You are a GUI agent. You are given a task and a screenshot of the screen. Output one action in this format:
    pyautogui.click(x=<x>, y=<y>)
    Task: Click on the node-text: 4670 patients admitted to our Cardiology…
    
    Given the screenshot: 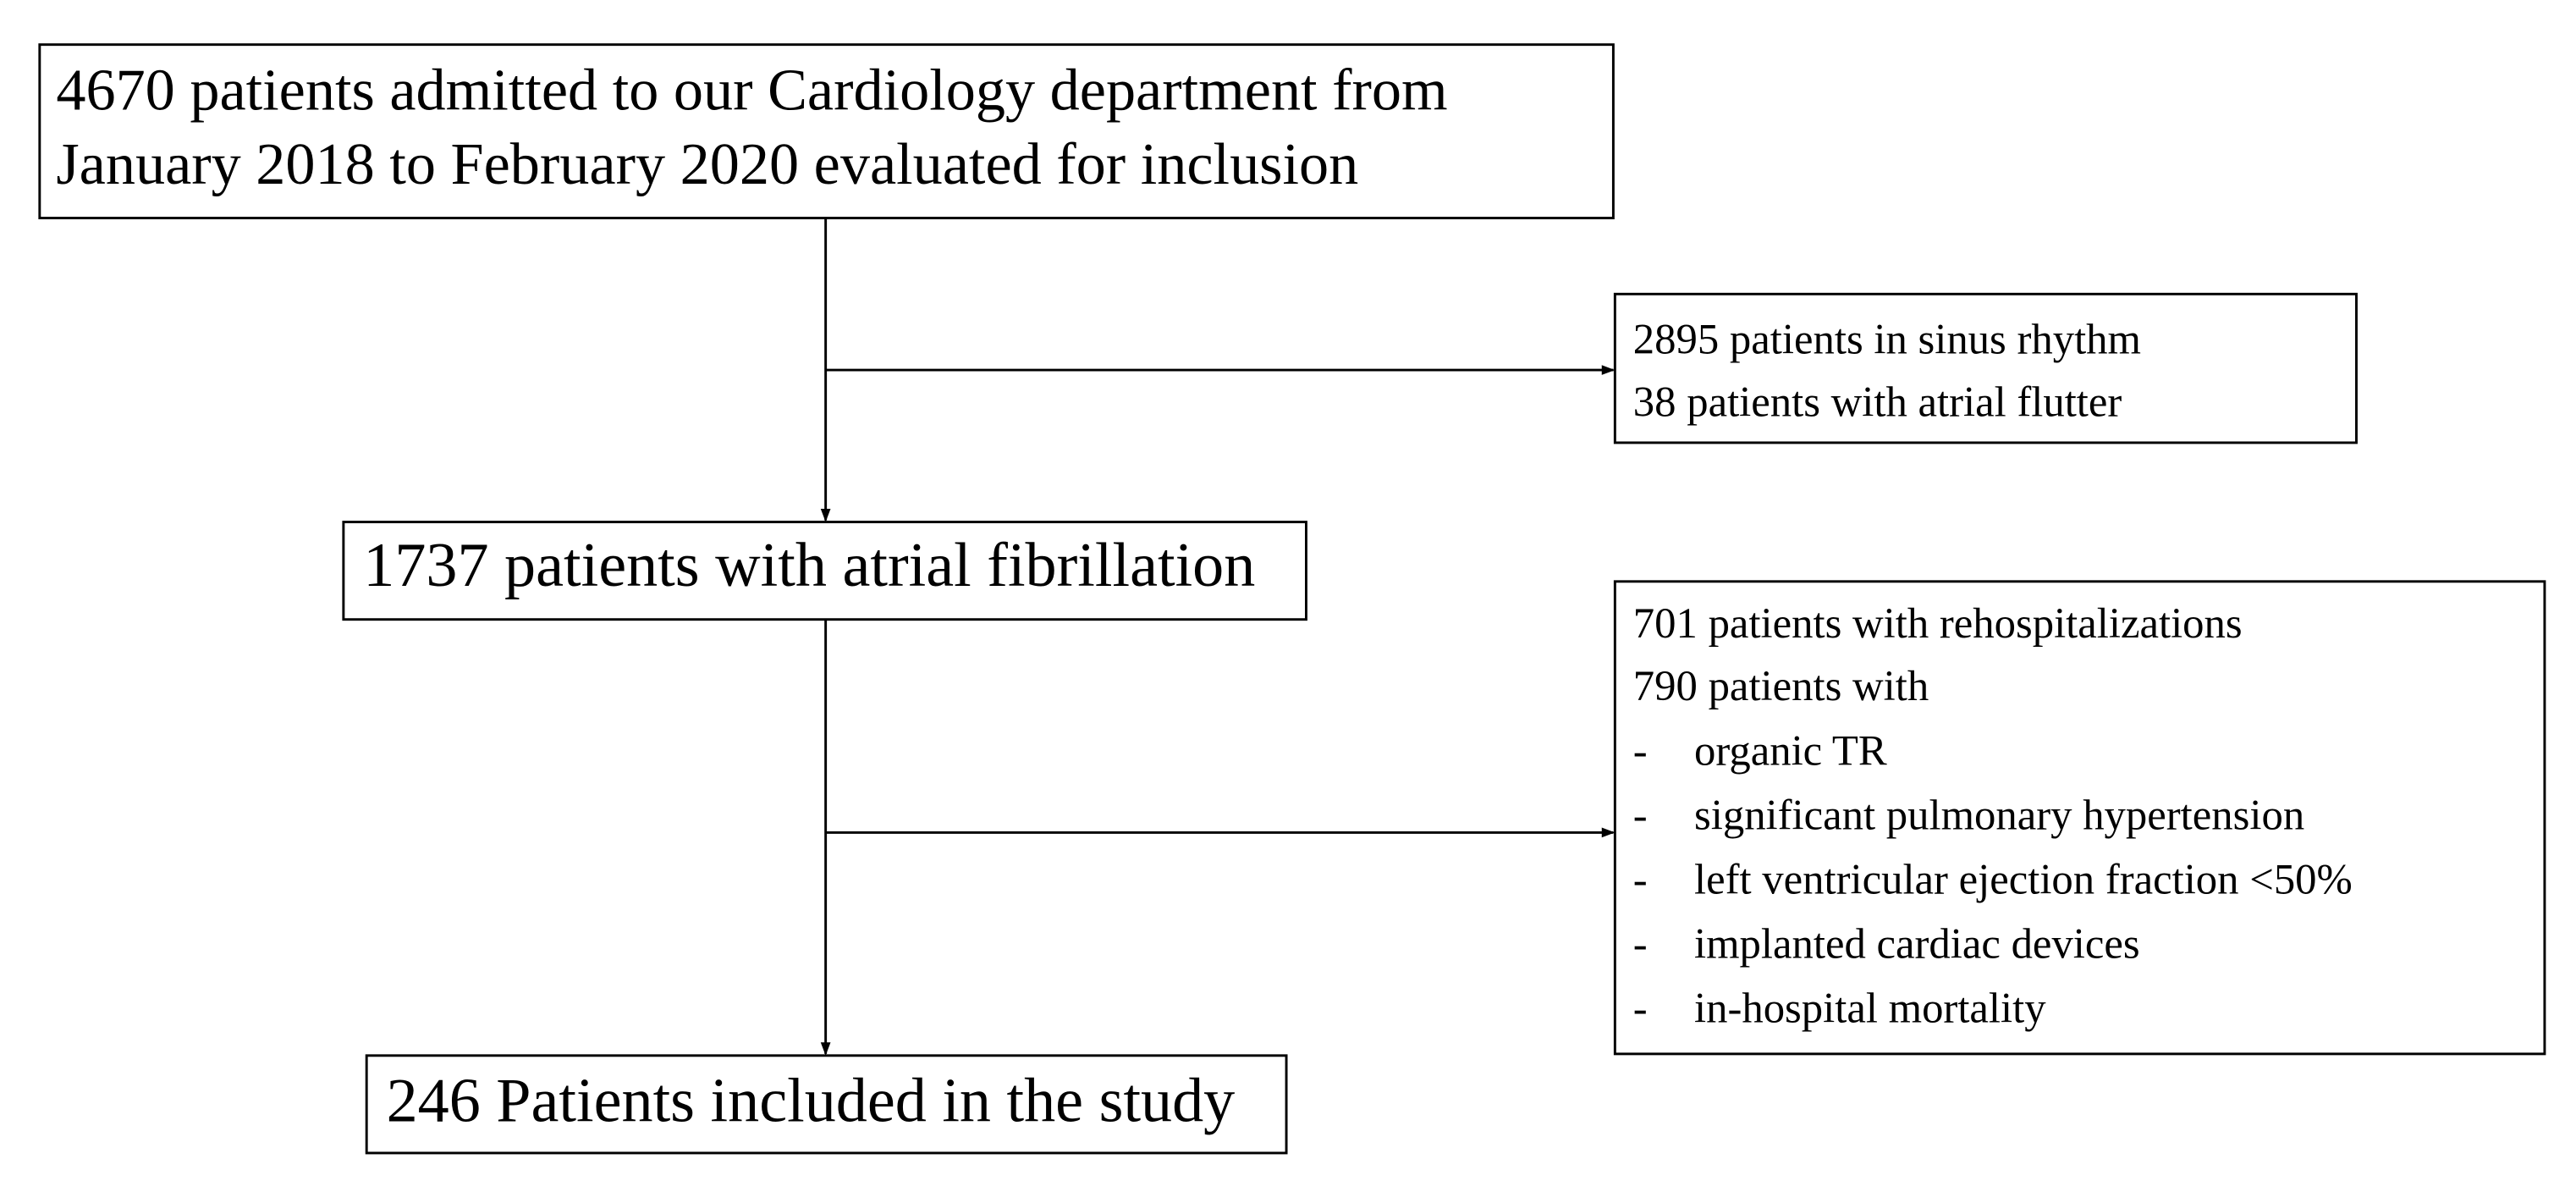 What is the action you would take?
    pyautogui.click(x=751, y=90)
    